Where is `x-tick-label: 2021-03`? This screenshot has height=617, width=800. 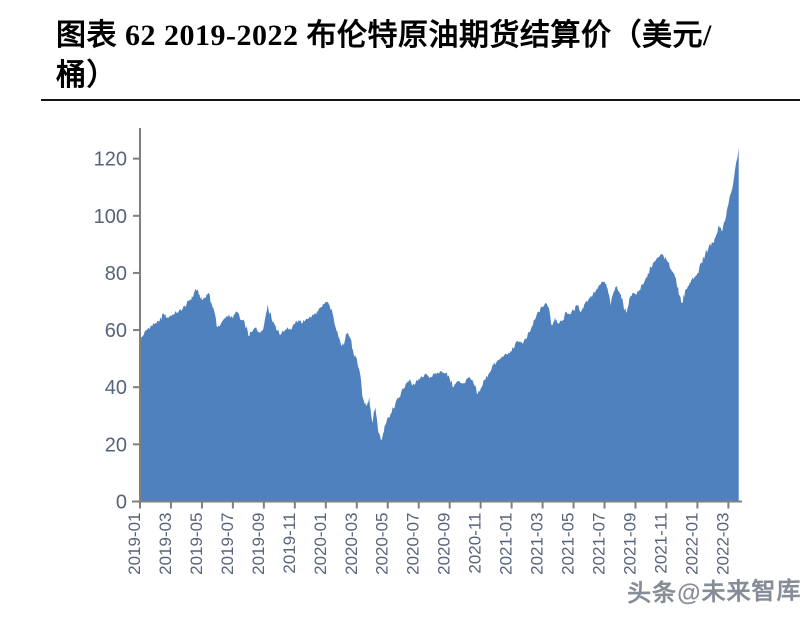 x-tick-label: 2021-03 is located at coordinates (537, 544).